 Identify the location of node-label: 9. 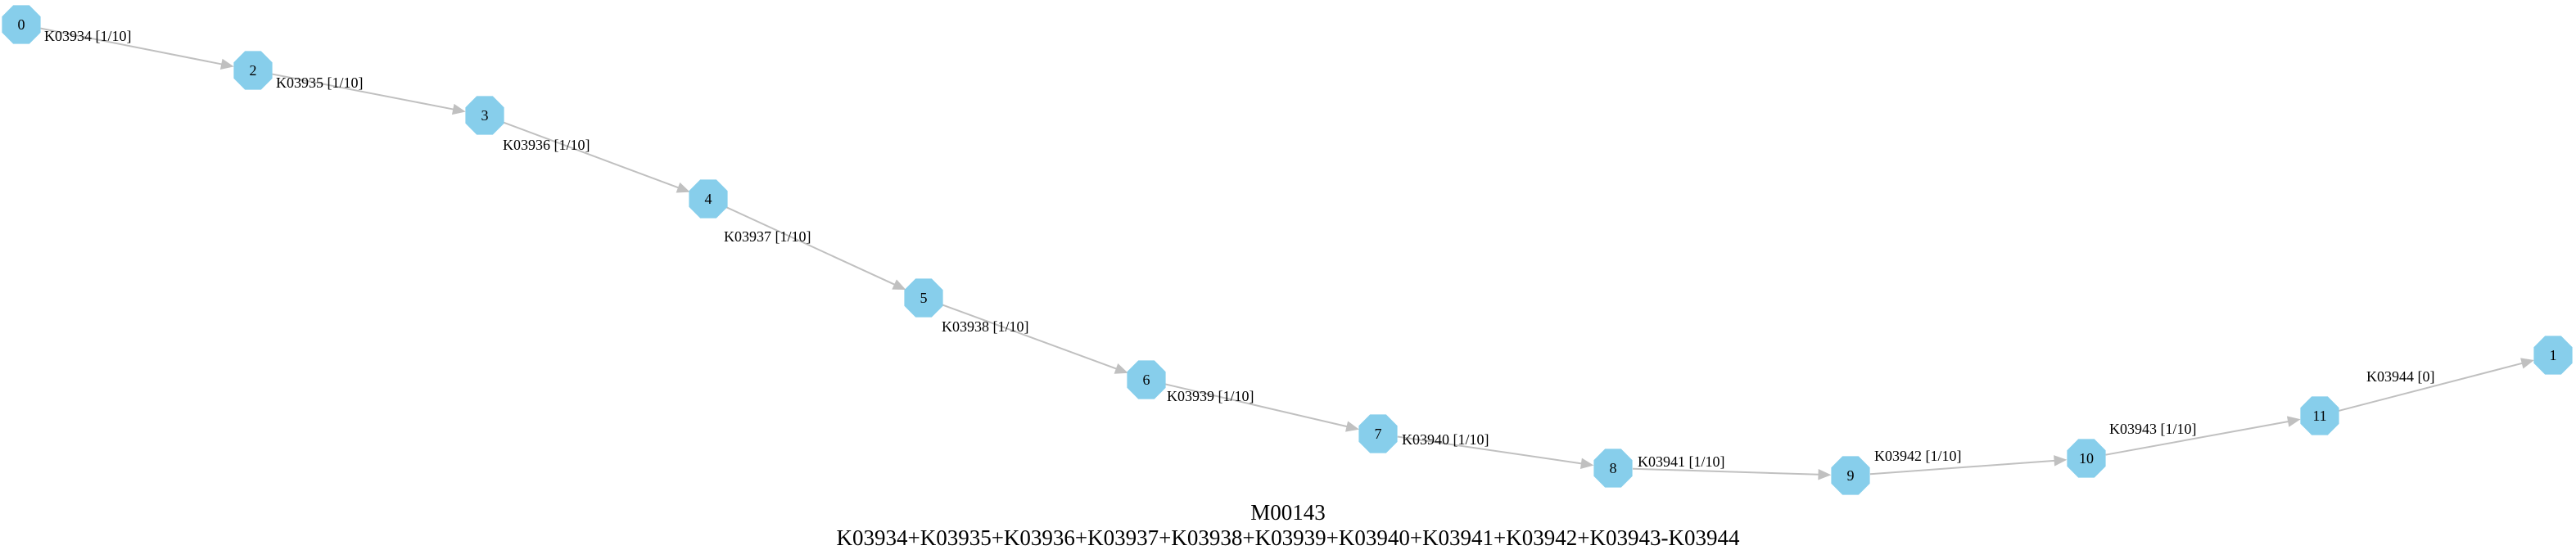
(1851, 475).